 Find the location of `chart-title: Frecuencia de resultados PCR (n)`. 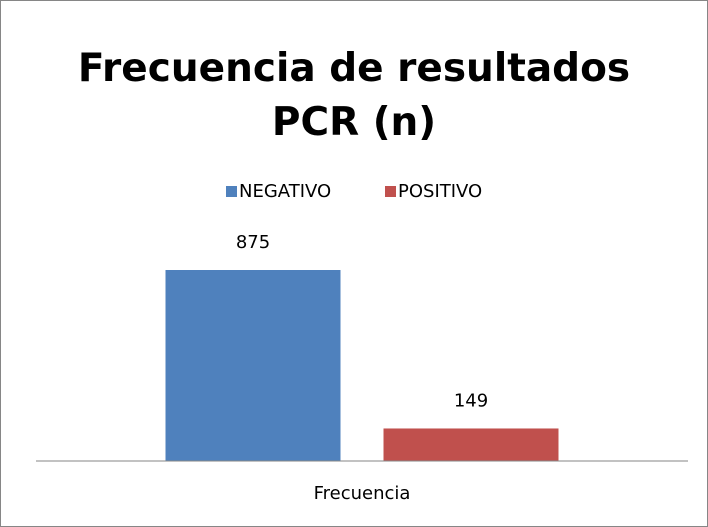

chart-title: Frecuencia de resultados PCR (n) is located at coordinates (354, 95).